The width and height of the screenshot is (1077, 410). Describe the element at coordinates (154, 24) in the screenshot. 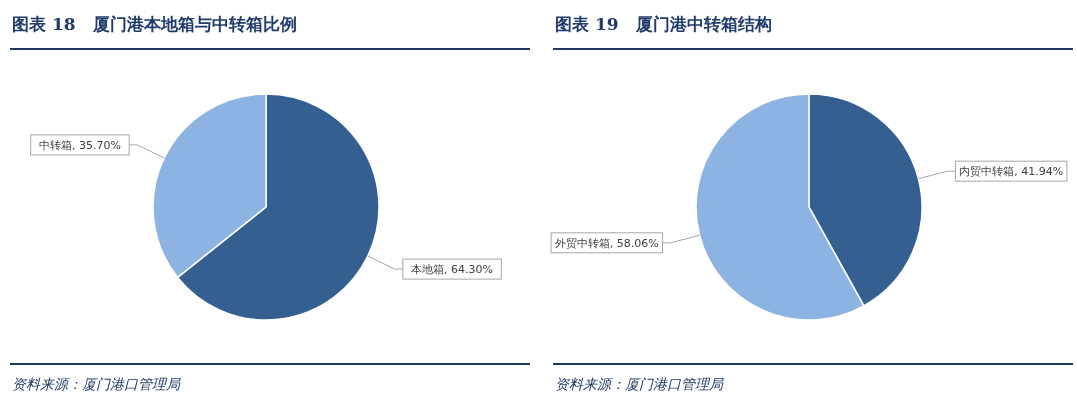

I see `chart-title: 图表 18 厦门港本地箱与中转箱比例` at that location.